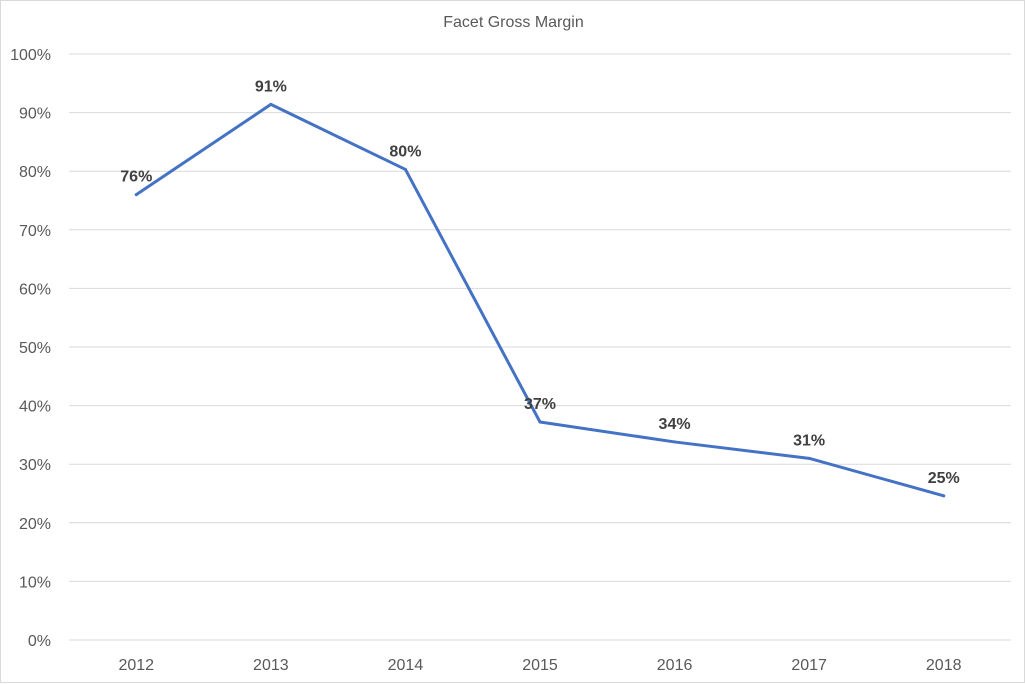 The image size is (1025, 684). Describe the element at coordinates (271, 665) in the screenshot. I see `x-tick-label: 2013` at that location.